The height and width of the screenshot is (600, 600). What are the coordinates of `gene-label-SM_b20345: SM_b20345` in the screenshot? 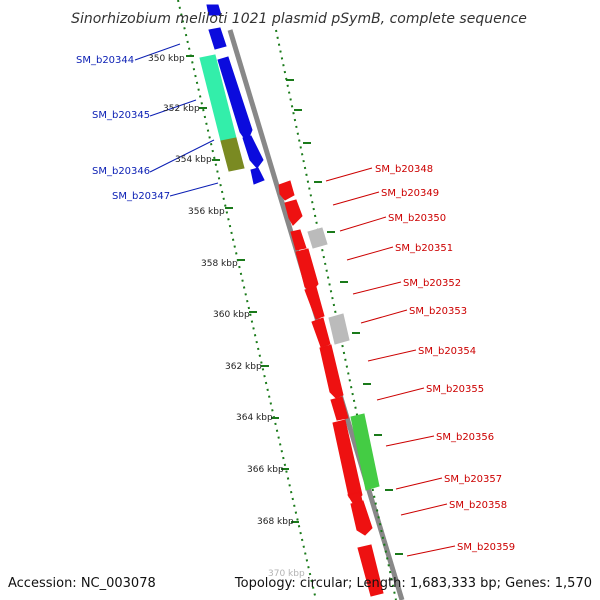 It's located at (121, 115).